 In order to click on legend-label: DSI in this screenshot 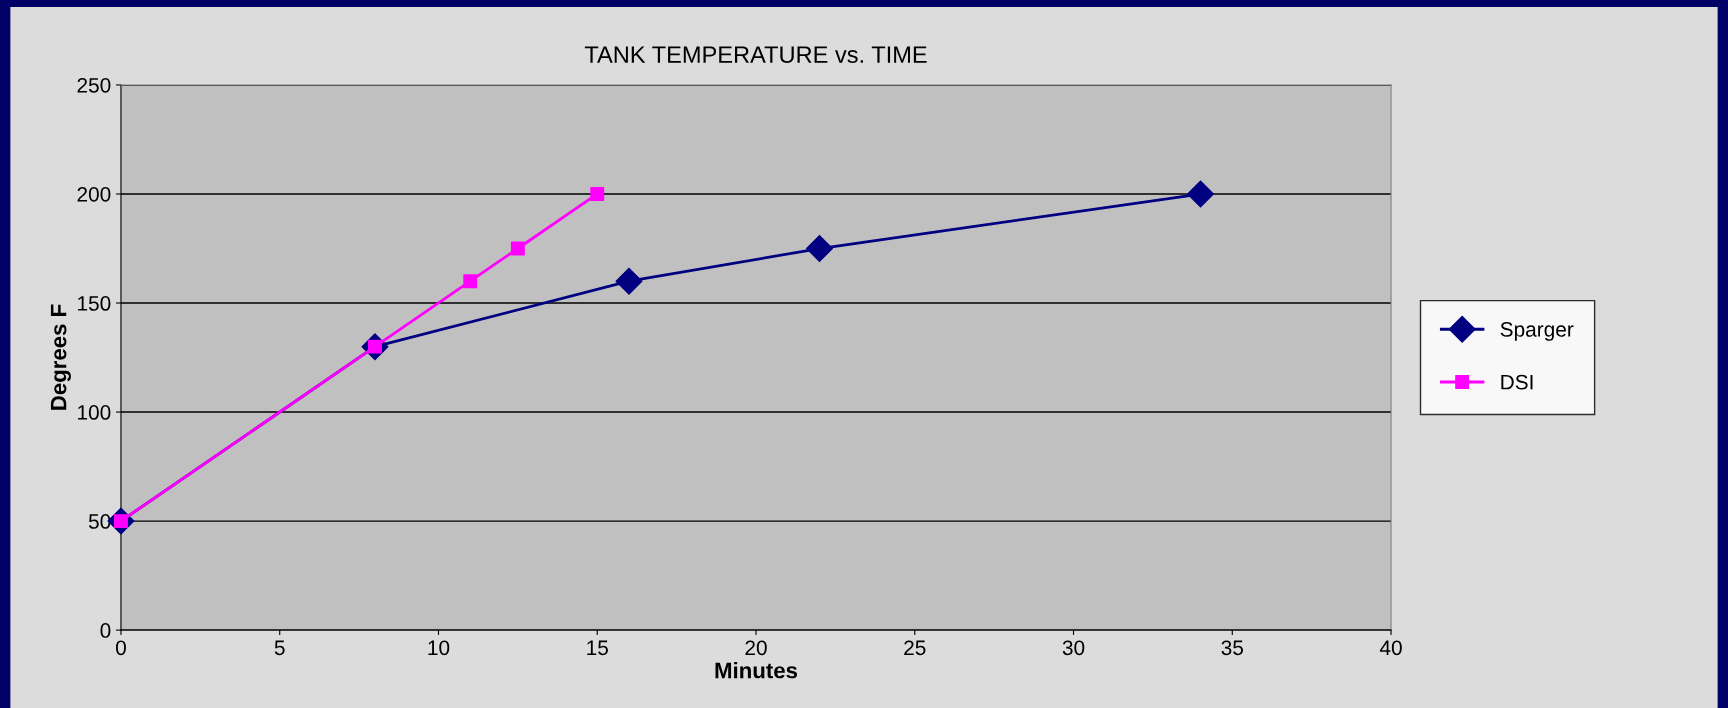, I will do `click(1517, 382)`.